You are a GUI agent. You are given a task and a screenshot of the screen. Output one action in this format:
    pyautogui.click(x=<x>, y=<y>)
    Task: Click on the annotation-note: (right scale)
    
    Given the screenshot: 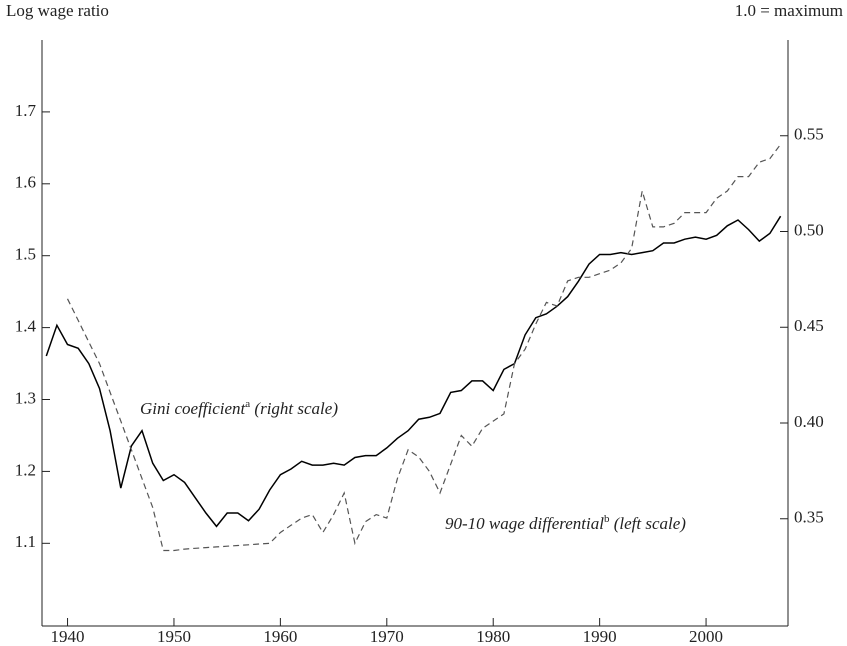 What is the action you would take?
    pyautogui.click(x=294, y=408)
    